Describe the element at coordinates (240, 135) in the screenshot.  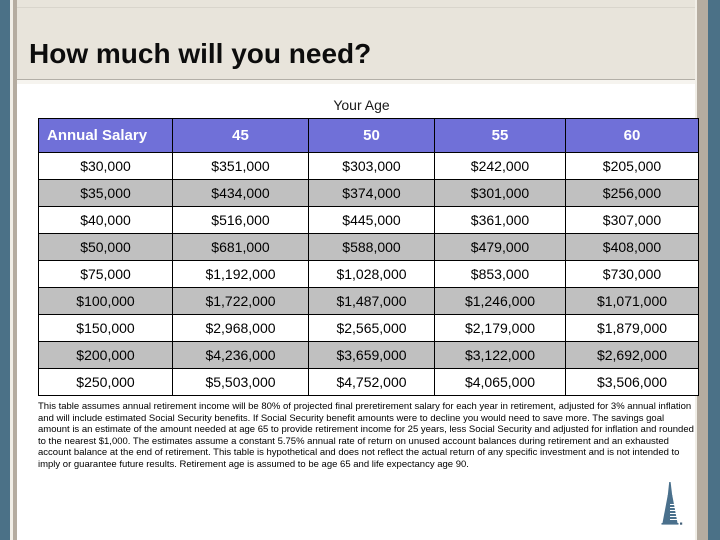
I see `table-header-cell: 45` at that location.